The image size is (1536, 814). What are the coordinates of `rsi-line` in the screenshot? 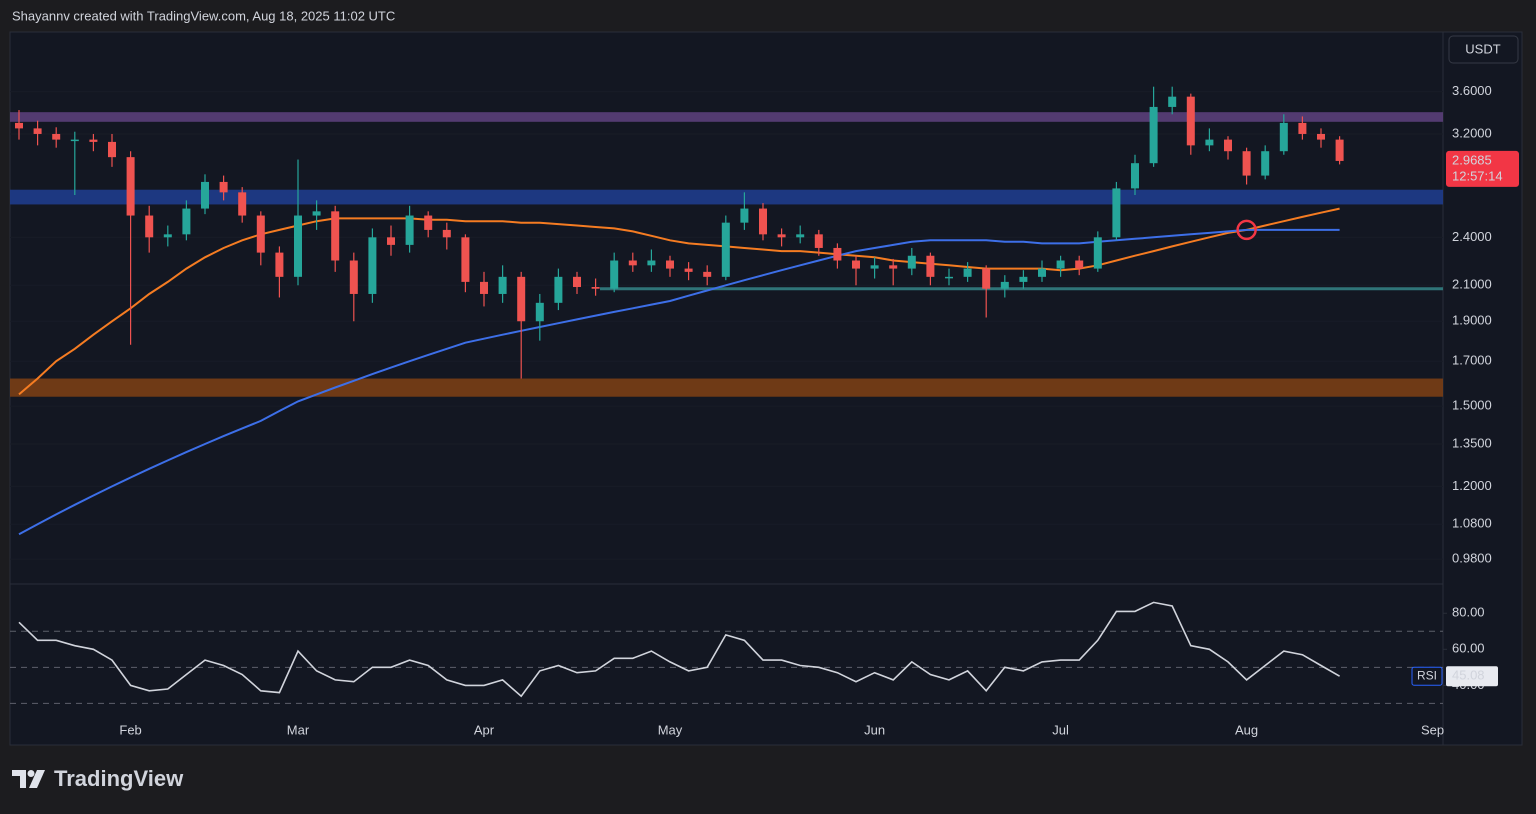 It's located at (679, 649).